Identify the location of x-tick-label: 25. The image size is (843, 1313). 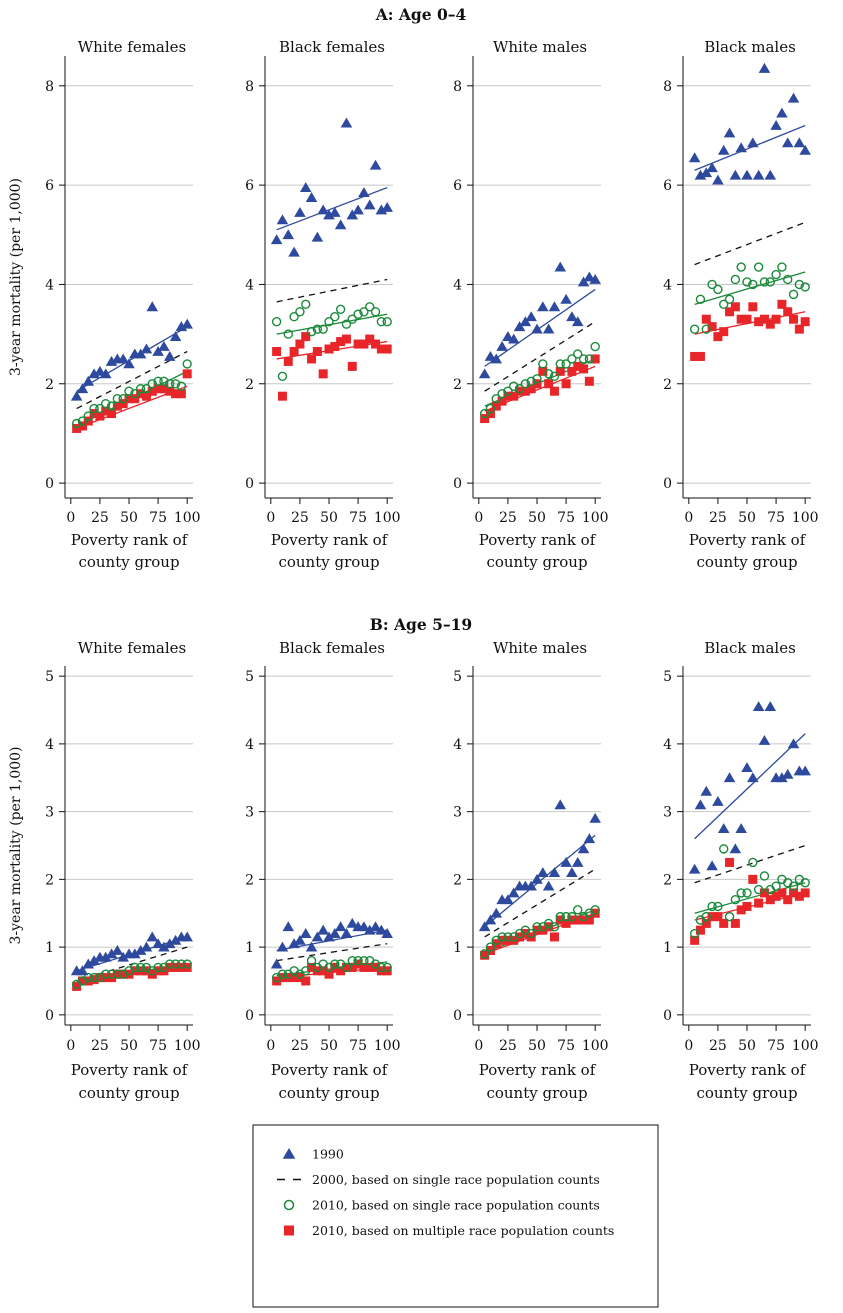
(508, 1046).